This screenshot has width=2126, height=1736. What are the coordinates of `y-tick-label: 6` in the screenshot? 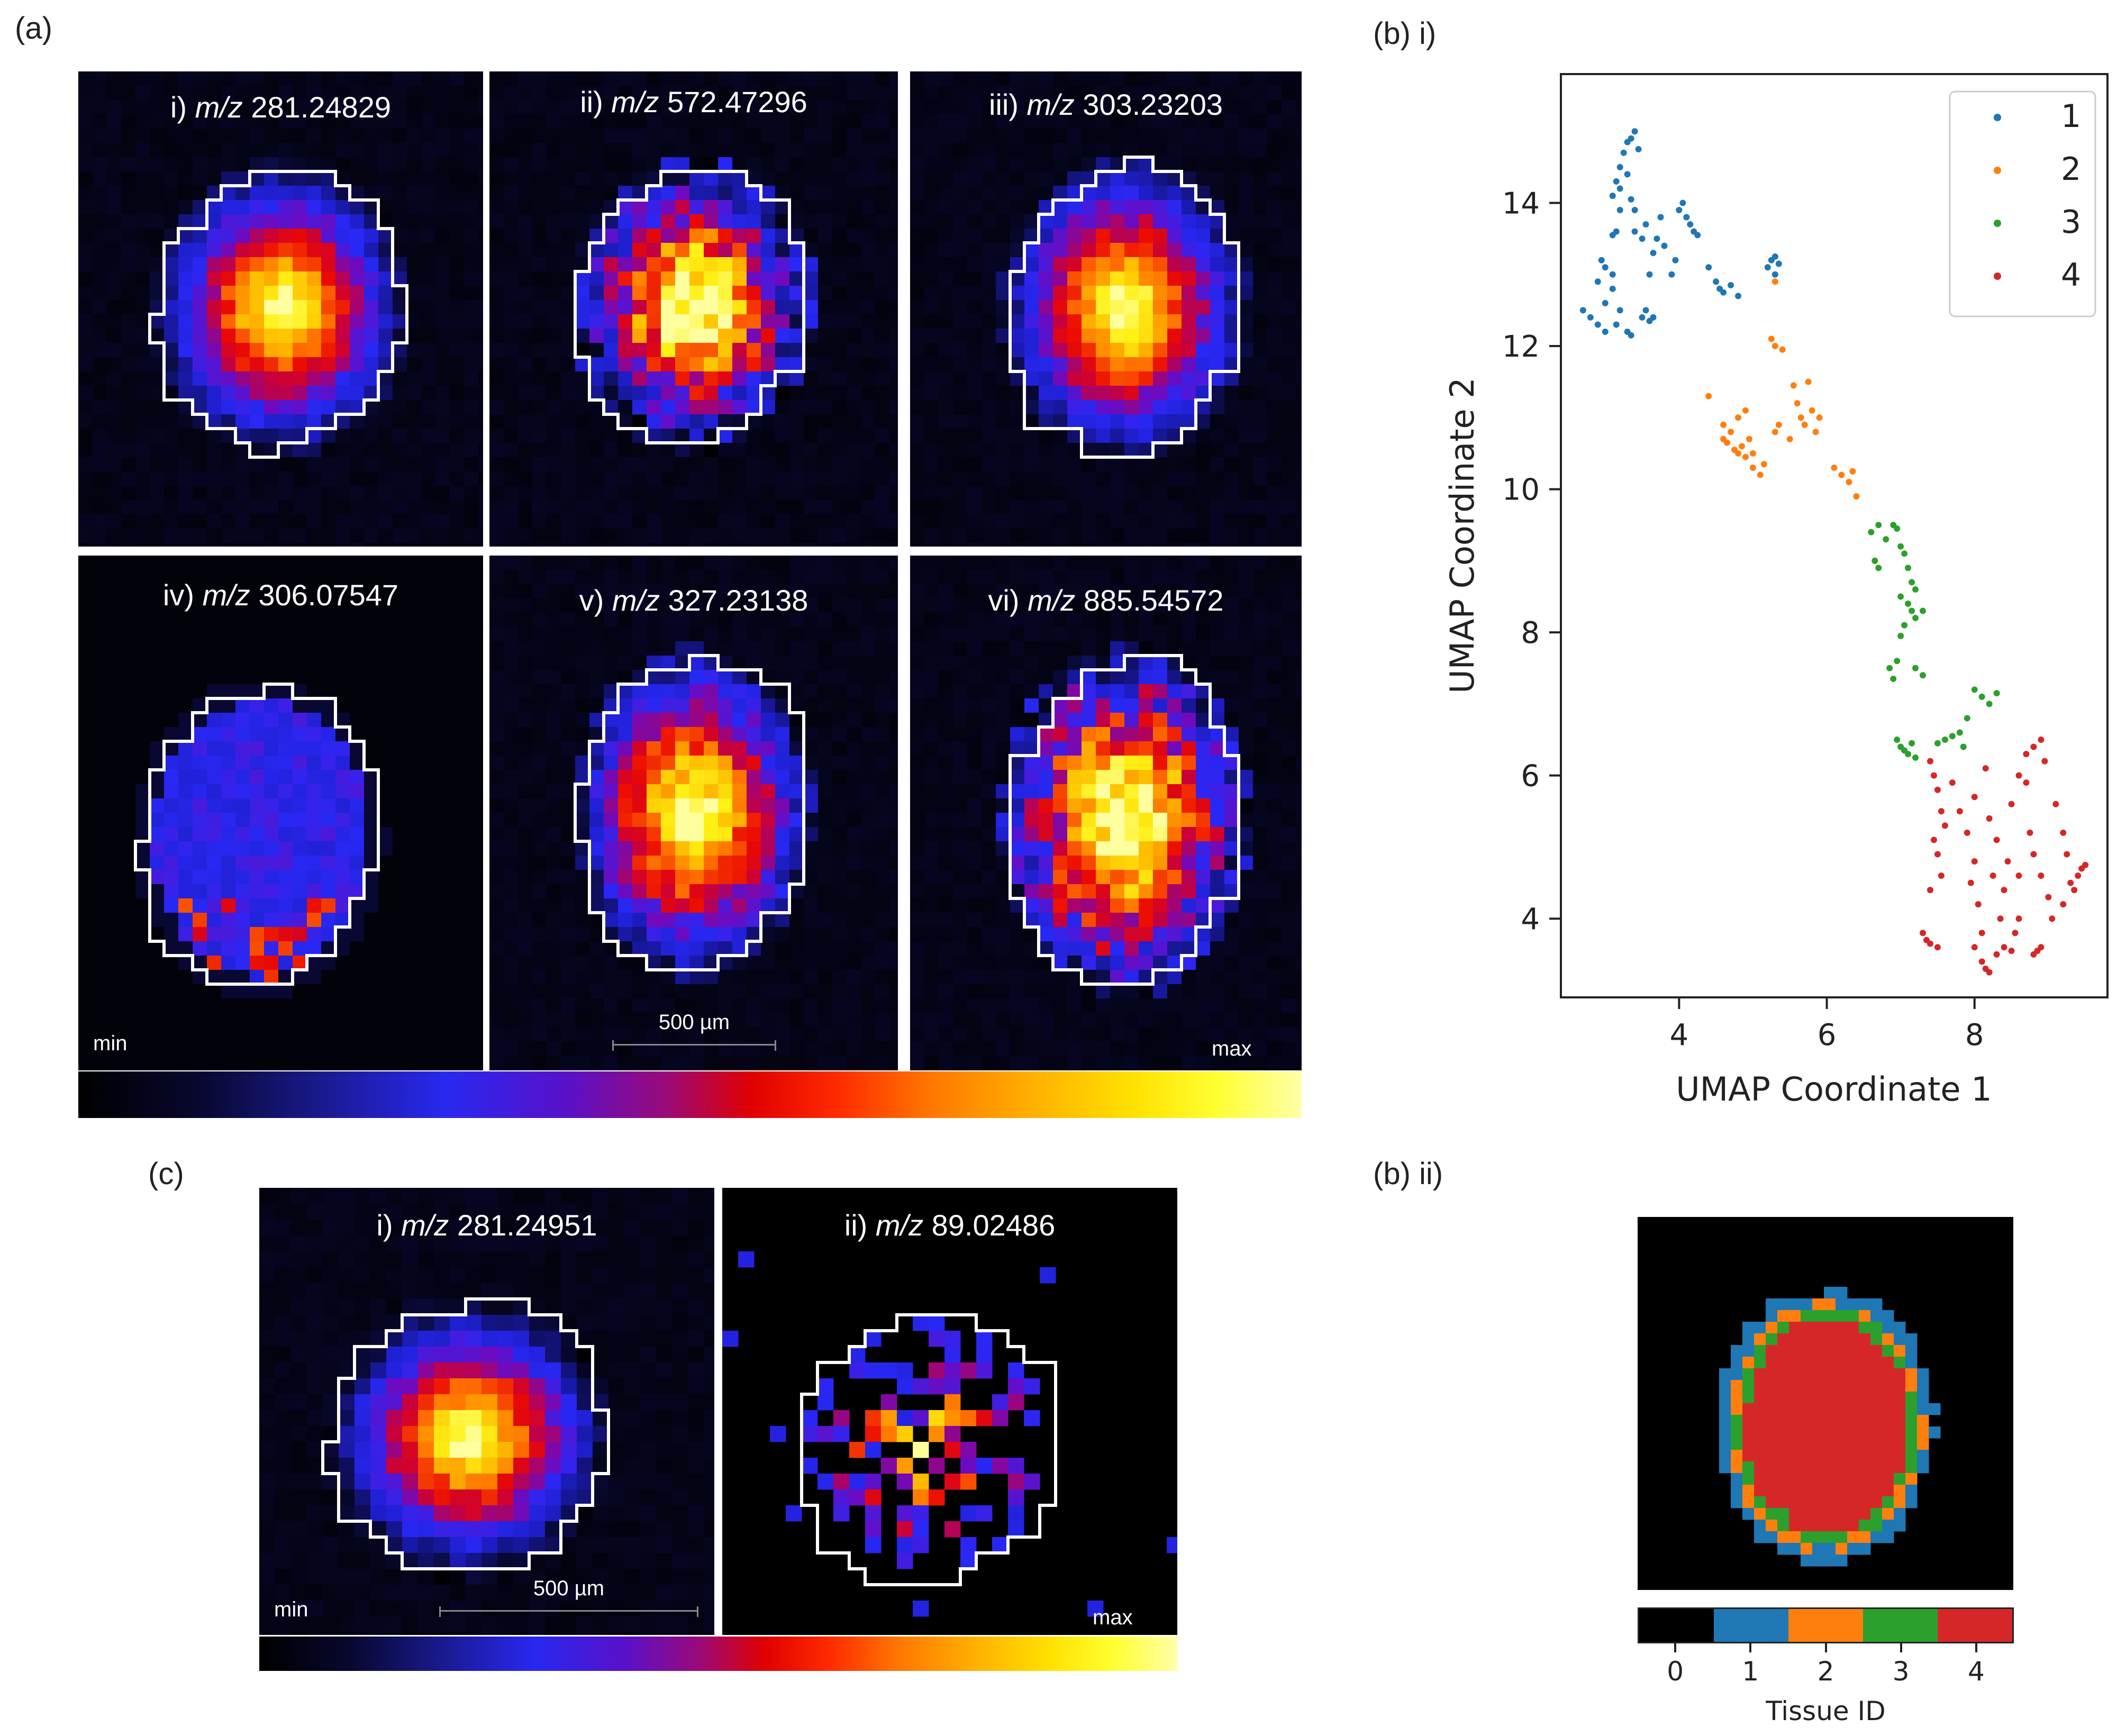 It's located at (1530, 777).